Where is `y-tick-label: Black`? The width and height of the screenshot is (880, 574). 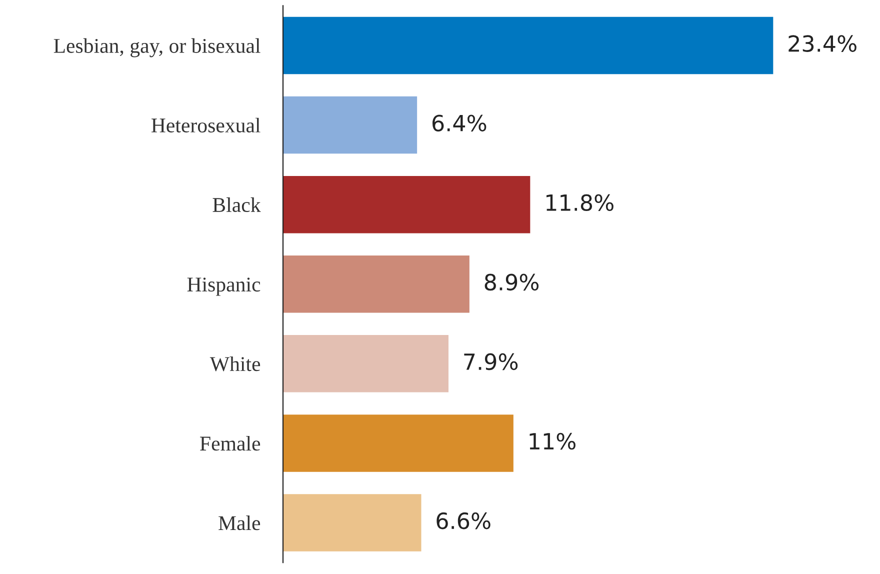
y-tick-label: Black is located at coordinates (236, 204).